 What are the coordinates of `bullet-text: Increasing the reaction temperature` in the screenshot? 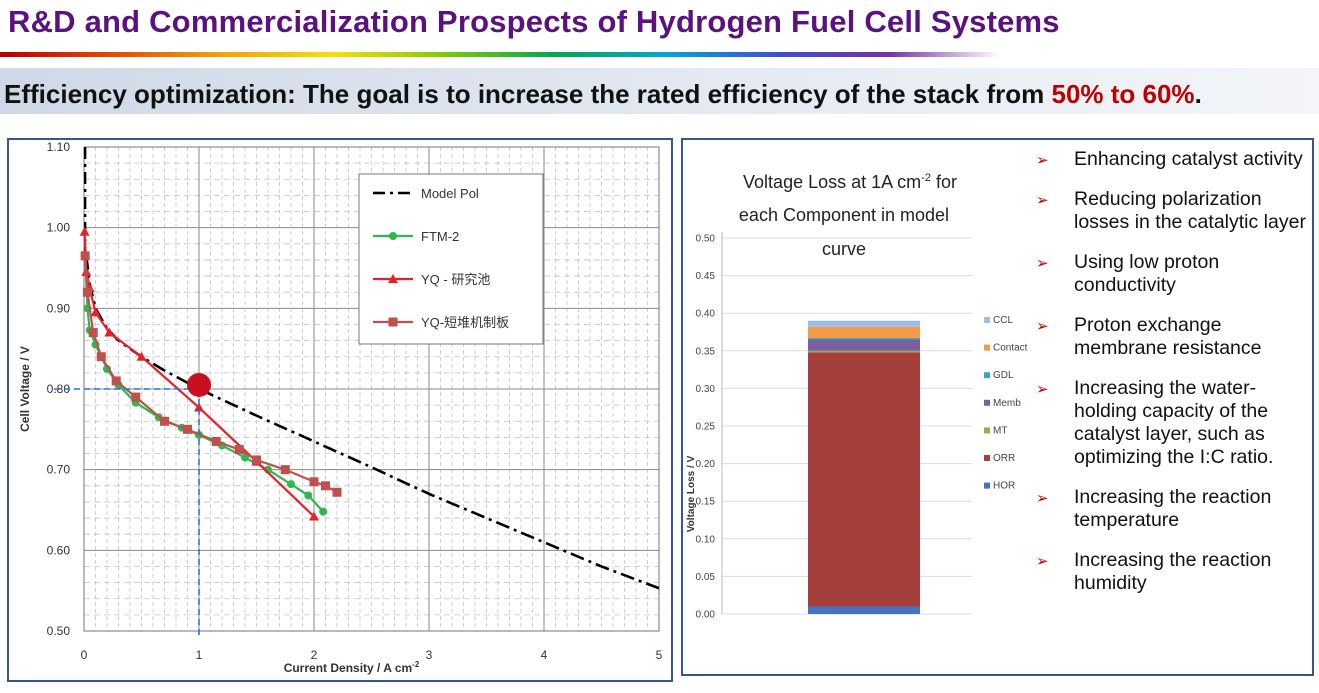 It's located at (1173, 508).